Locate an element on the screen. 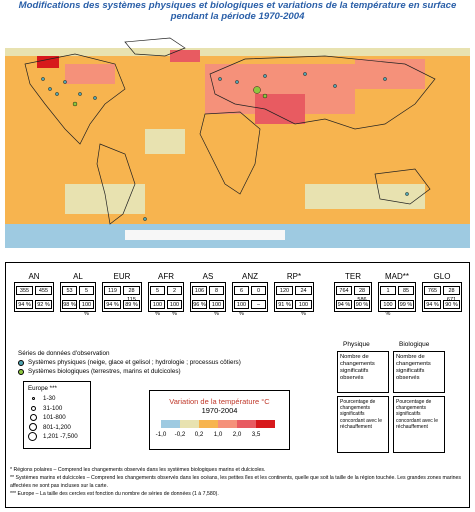 This screenshot has width=475, height=512. color-scale is located at coordinates (218, 424).